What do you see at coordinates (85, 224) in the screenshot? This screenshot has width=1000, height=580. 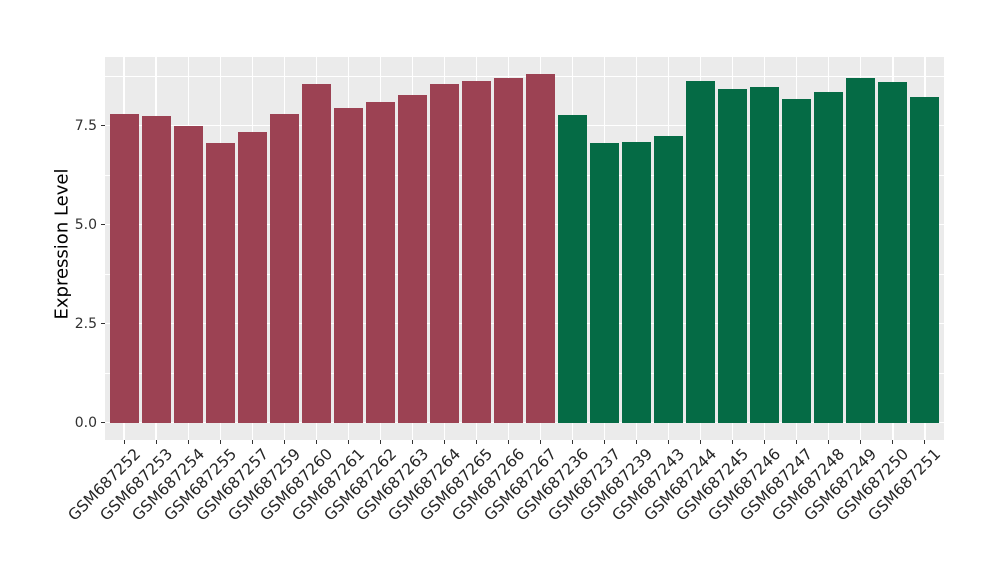 I see `y-tick-label: 5.0` at bounding box center [85, 224].